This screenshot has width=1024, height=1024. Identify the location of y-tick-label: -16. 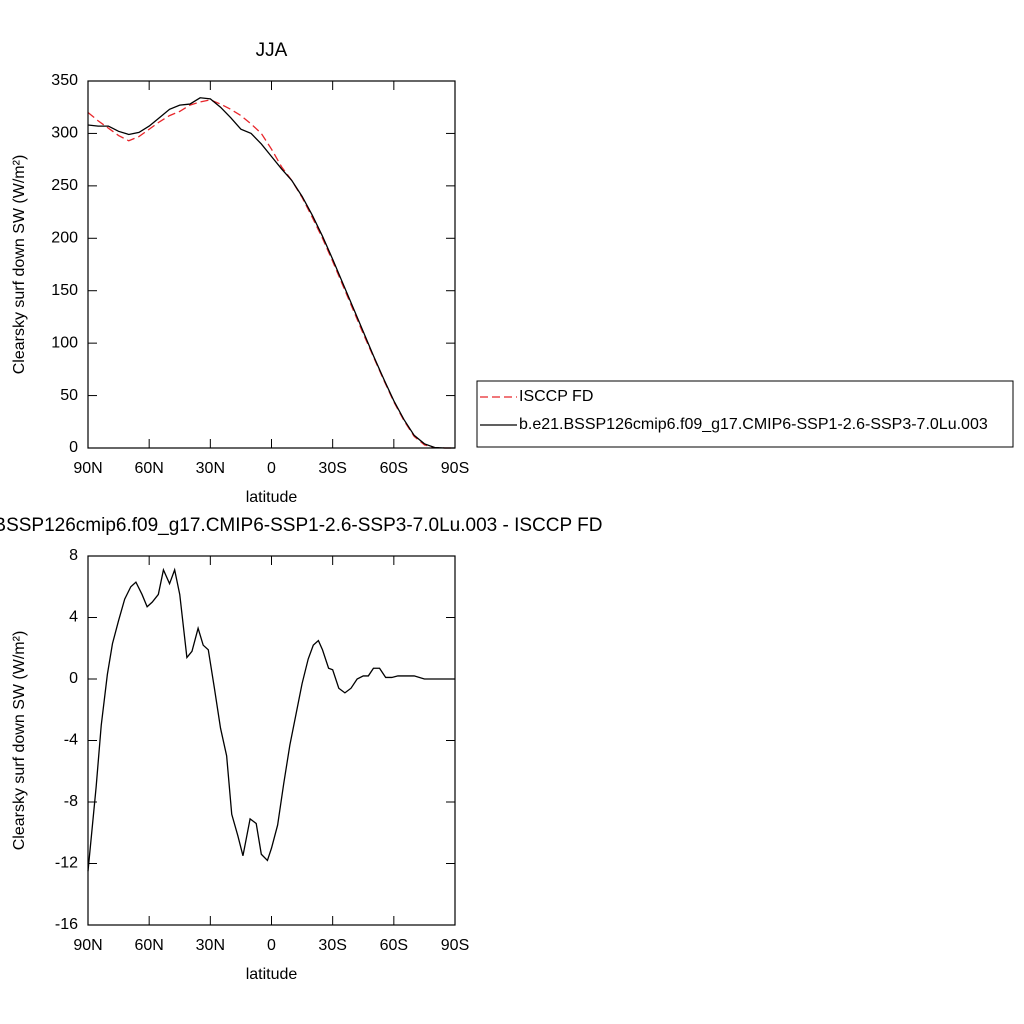
(66, 924).